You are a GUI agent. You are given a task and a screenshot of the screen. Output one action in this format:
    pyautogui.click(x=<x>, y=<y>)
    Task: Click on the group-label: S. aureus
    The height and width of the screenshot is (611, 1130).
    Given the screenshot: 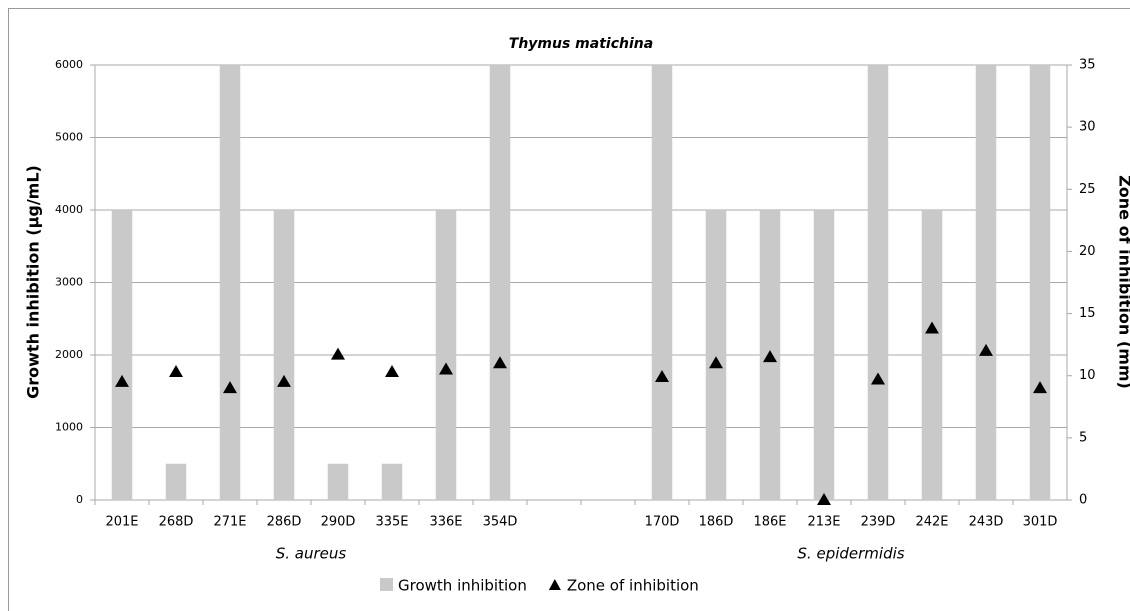 What is the action you would take?
    pyautogui.click(x=311, y=554)
    